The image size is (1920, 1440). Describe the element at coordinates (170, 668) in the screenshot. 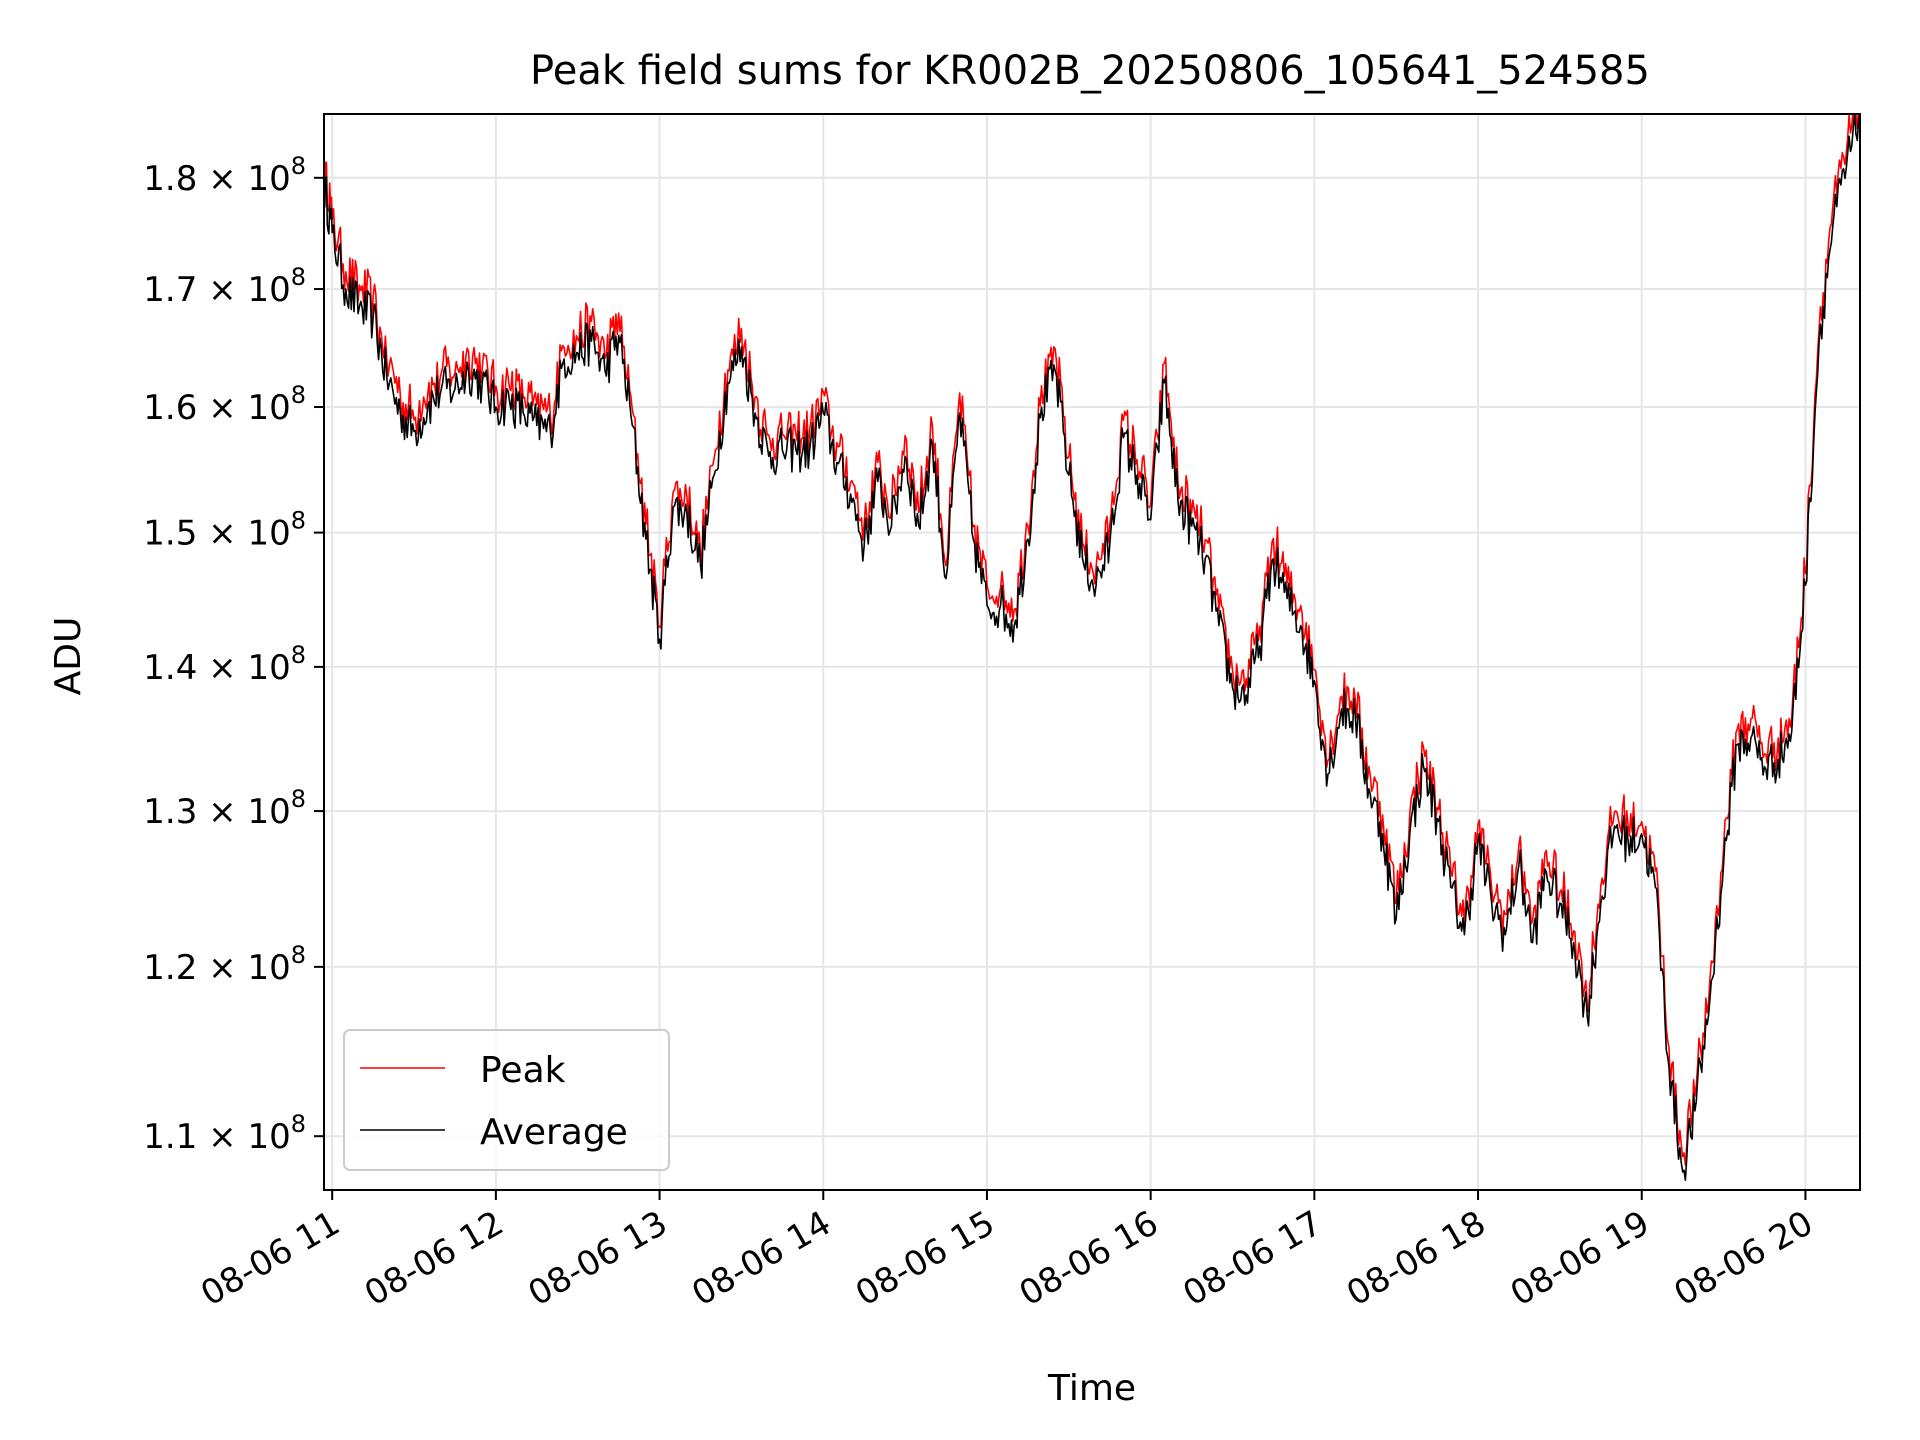

I see `y-tick-mantissa: 1.4` at that location.